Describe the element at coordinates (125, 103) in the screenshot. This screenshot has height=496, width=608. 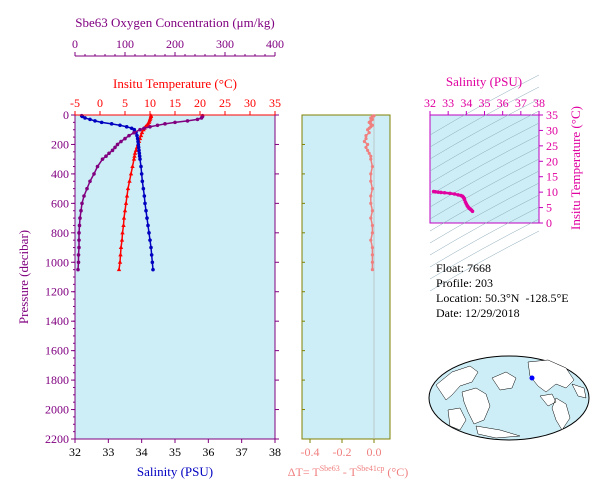
I see `temperature-tick-label: 5` at that location.